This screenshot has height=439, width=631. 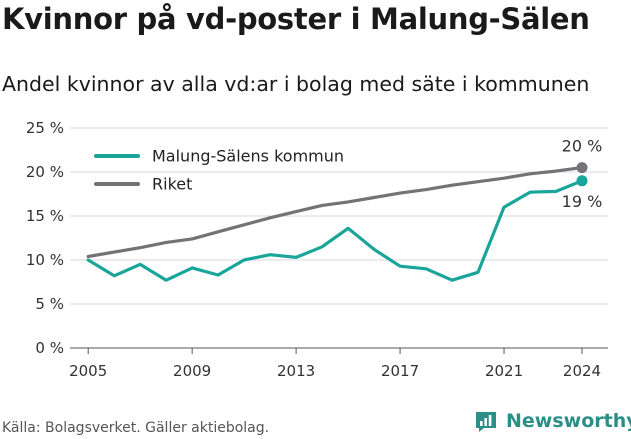 What do you see at coordinates (45, 172) in the screenshot?
I see `y-tick-label: 20 %` at bounding box center [45, 172].